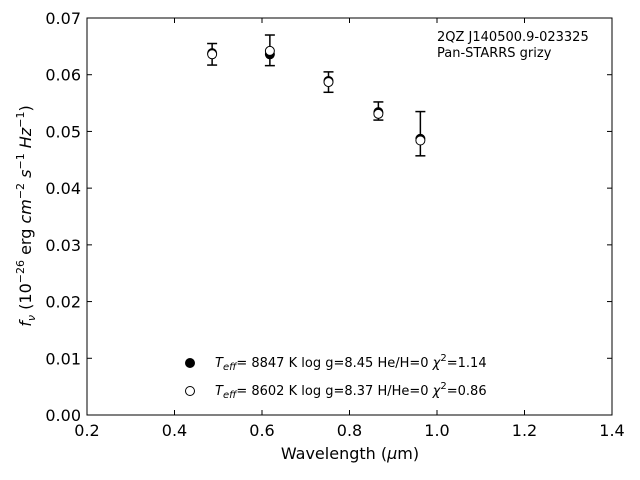 The height and width of the screenshot is (480, 640). What do you see at coordinates (513, 37) in the screenshot?
I see `annotation-object-name: 2QZ J140500.9-023325` at bounding box center [513, 37].